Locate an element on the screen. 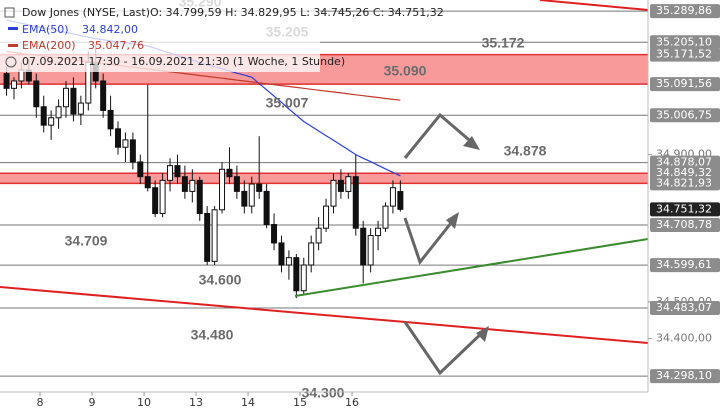 This screenshot has width=720, height=410. annotation: 34.300 is located at coordinates (323, 393).